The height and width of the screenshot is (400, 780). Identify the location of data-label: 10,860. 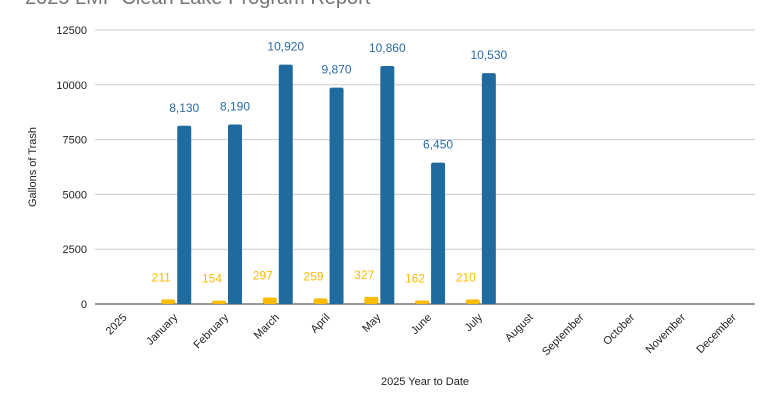
(387, 48).